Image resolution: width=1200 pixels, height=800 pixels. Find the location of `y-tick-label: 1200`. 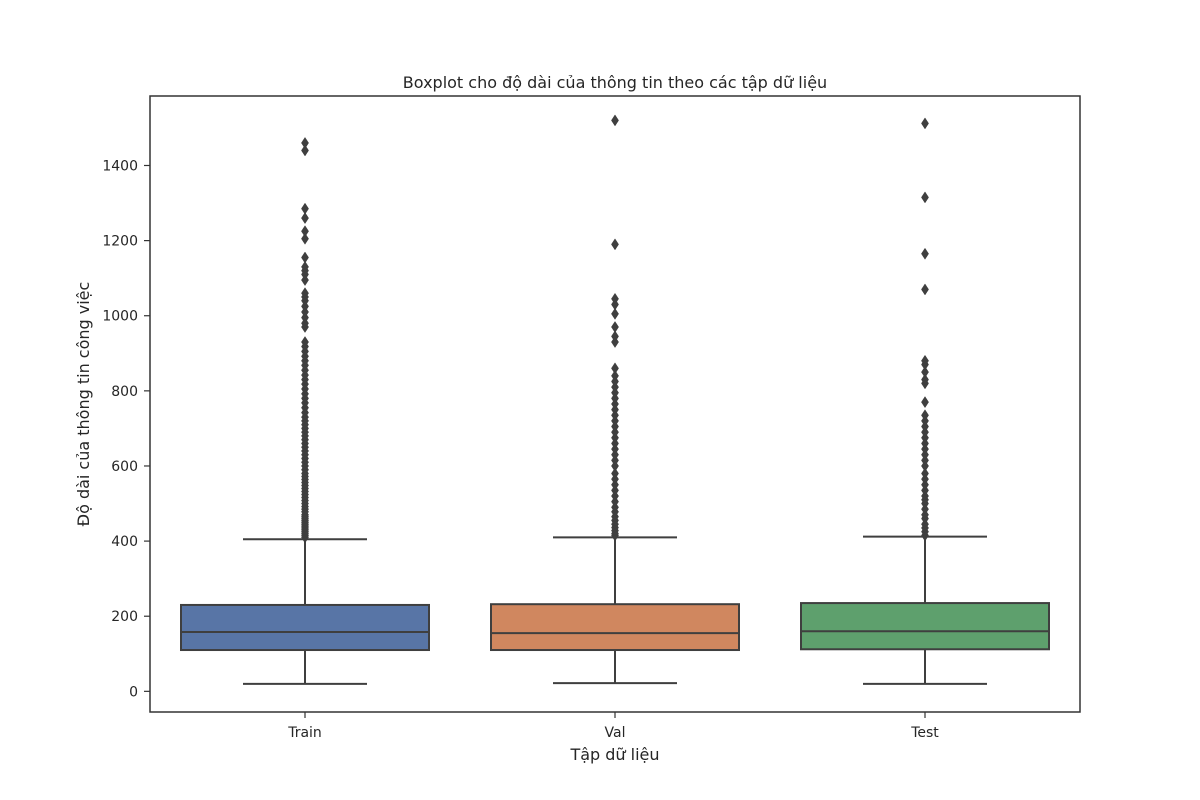

y-tick-label: 1200 is located at coordinates (120, 242).